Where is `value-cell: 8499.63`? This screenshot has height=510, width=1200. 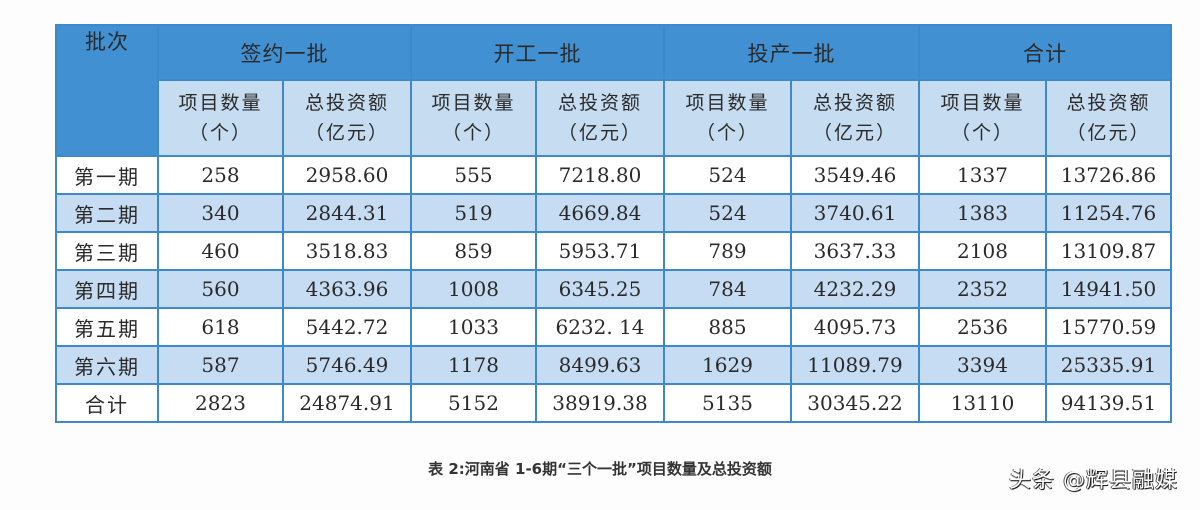
value-cell: 8499.63 is located at coordinates (600, 365).